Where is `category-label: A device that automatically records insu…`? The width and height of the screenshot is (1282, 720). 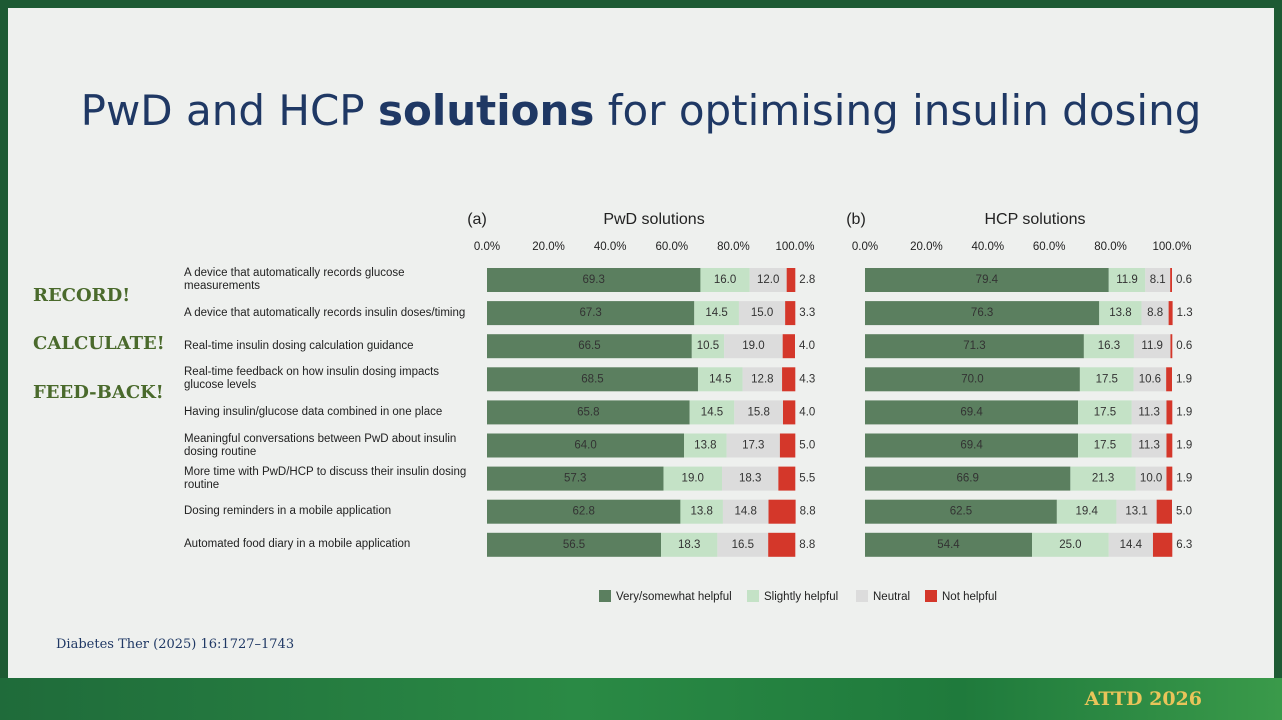 category-label: A device that automatically records insu… is located at coordinates (325, 312).